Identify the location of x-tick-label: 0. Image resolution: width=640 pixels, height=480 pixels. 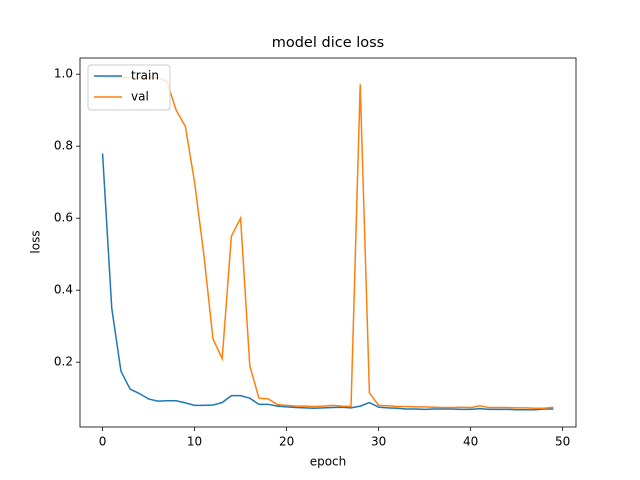
(103, 442).